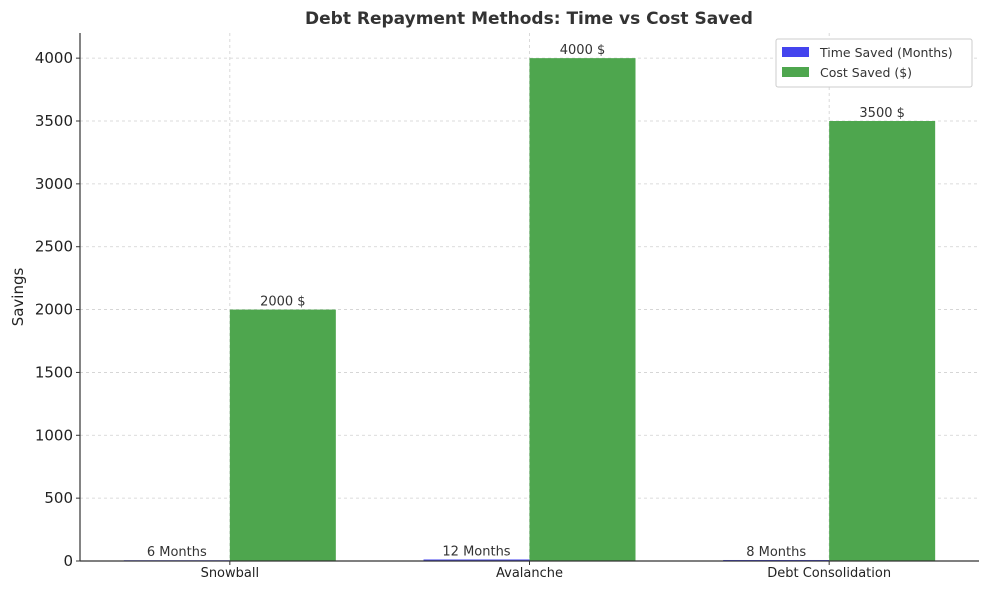 Image resolution: width=989 pixels, height=590 pixels. What do you see at coordinates (54, 310) in the screenshot?
I see `y-tick-label: 2000` at bounding box center [54, 310].